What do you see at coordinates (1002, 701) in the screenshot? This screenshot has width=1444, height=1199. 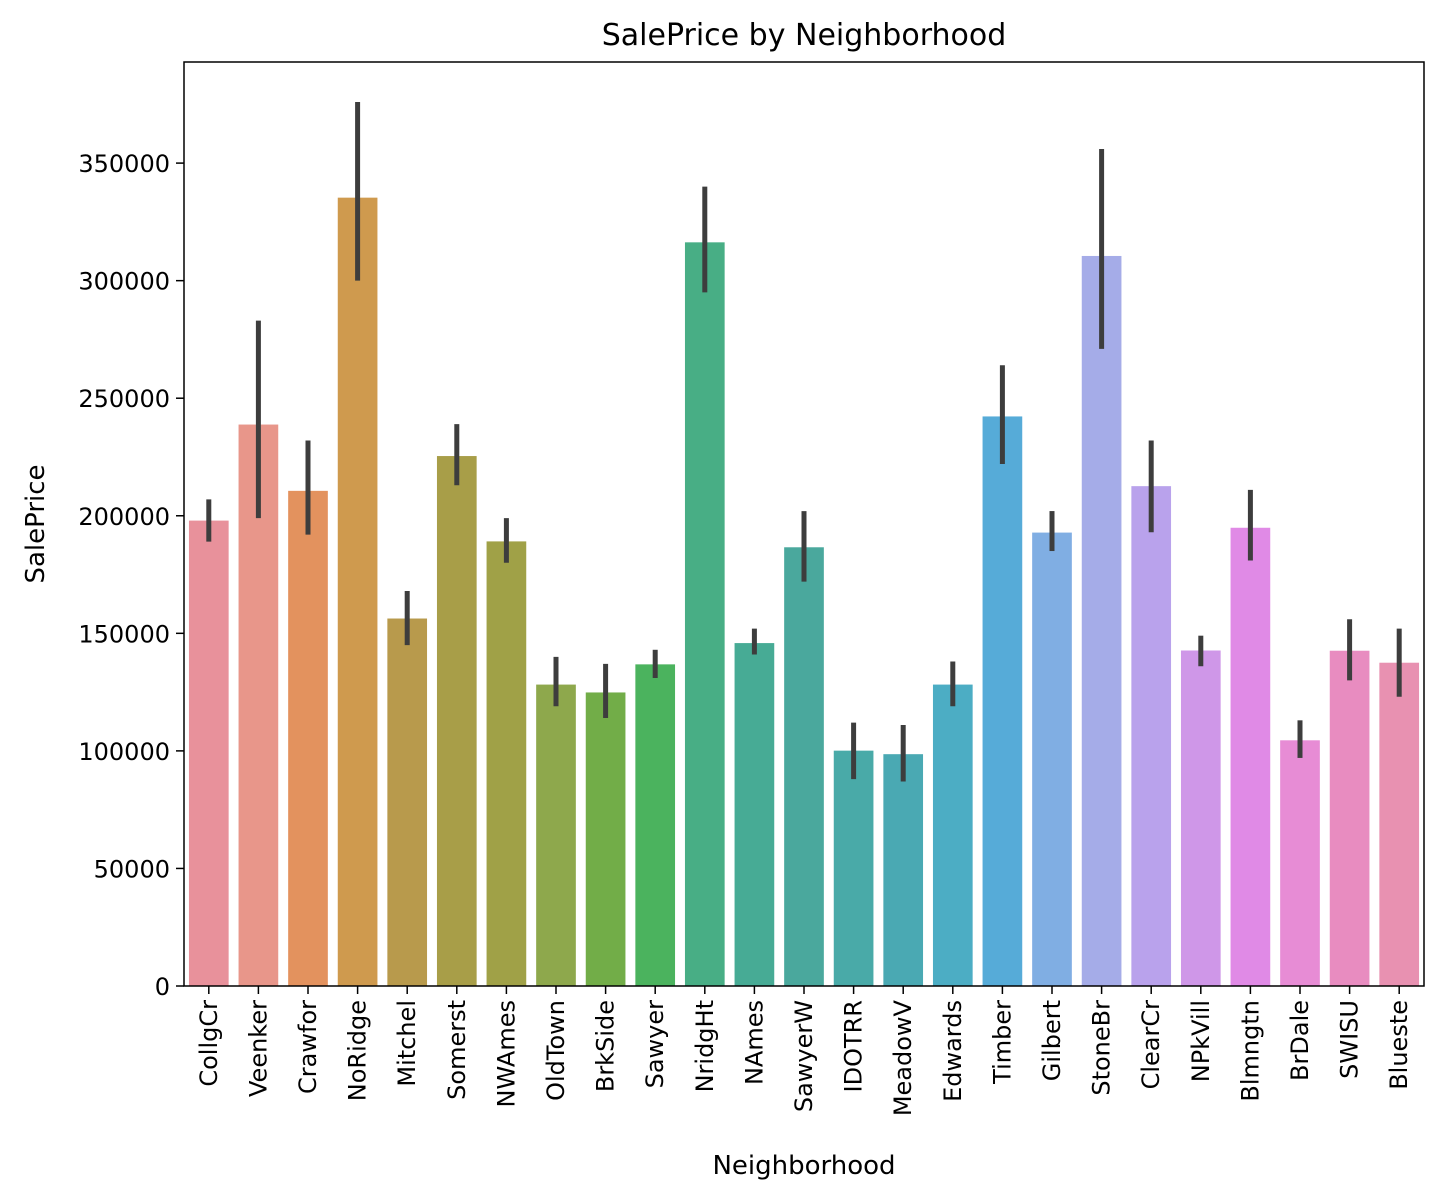 I see `bar-Timber` at bounding box center [1002, 701].